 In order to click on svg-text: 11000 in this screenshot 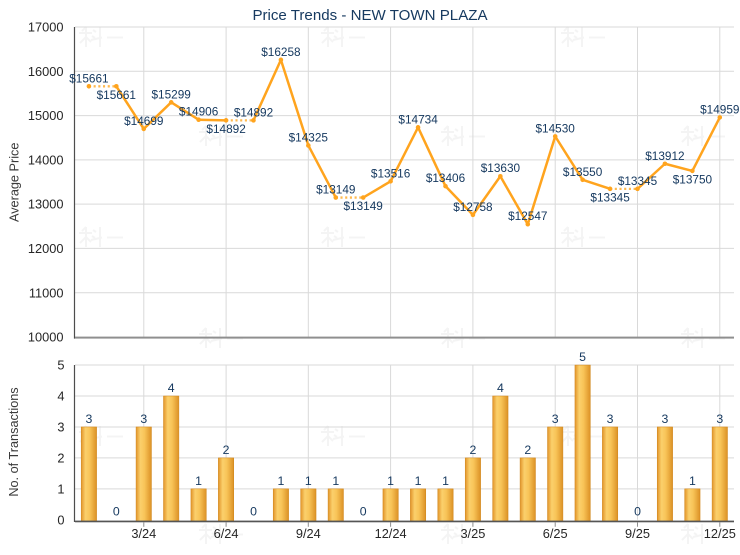, I will do `click(46, 292)`.